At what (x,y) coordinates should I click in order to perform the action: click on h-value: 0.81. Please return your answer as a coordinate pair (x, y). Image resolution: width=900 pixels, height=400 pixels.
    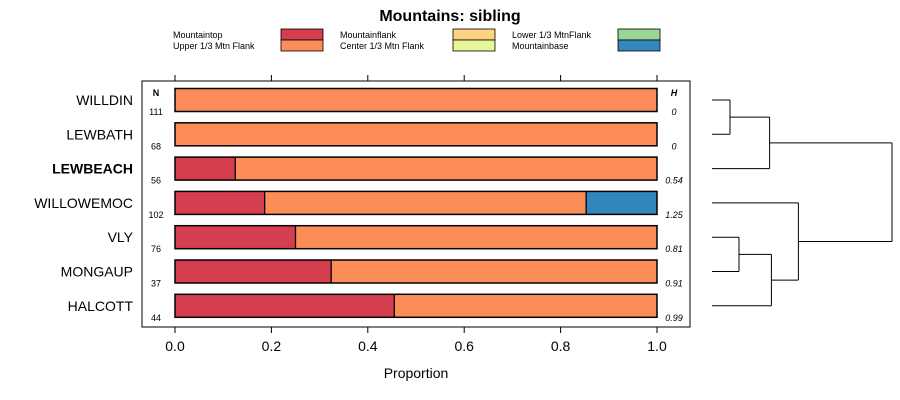
    Looking at the image, I should click on (674, 249).